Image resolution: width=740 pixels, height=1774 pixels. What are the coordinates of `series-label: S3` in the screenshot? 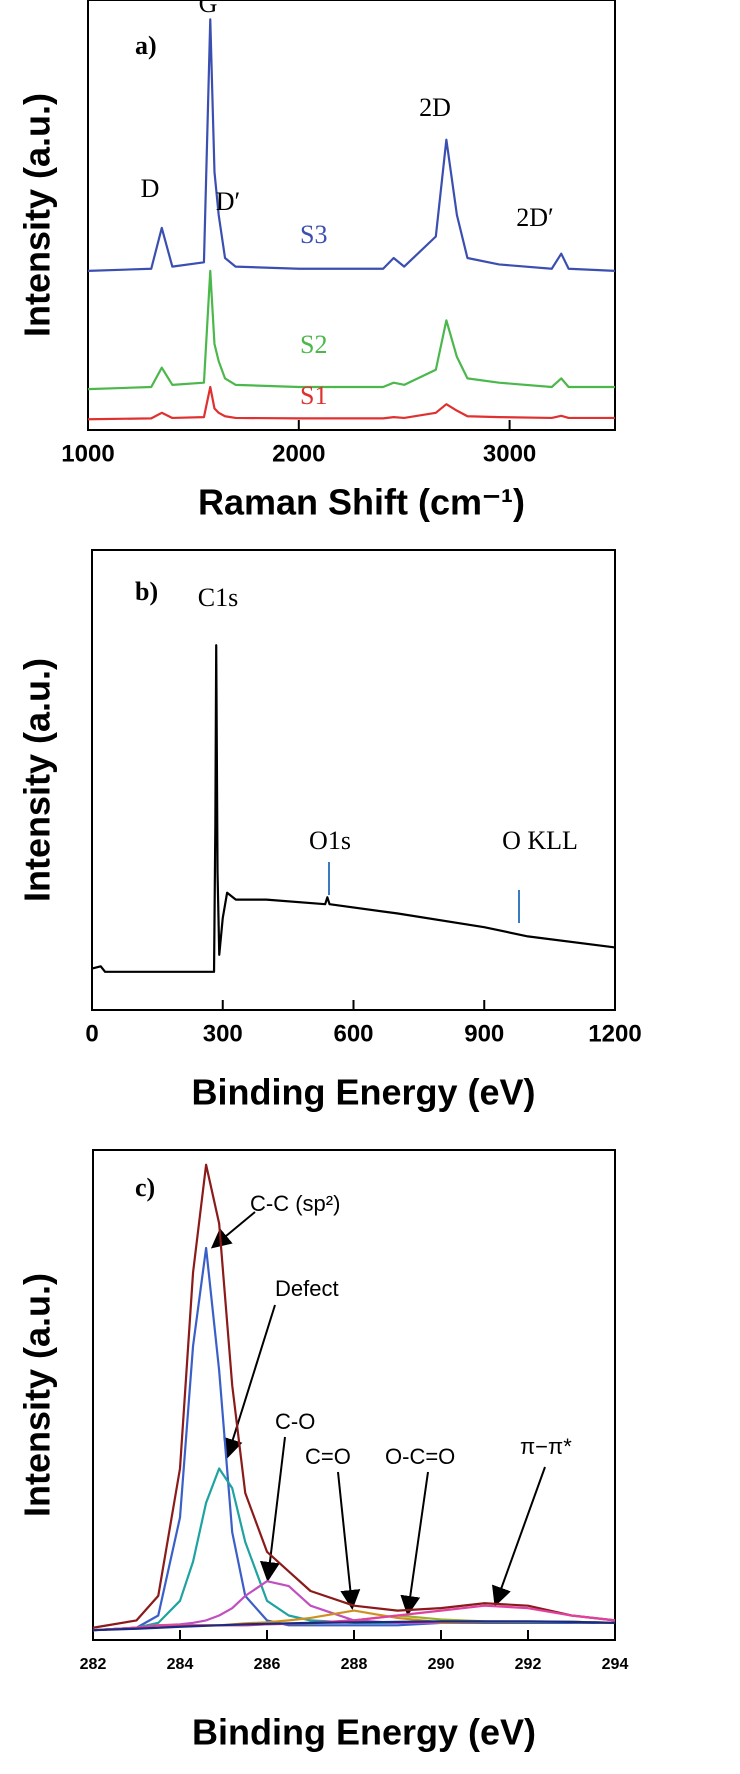 It's located at (313, 234).